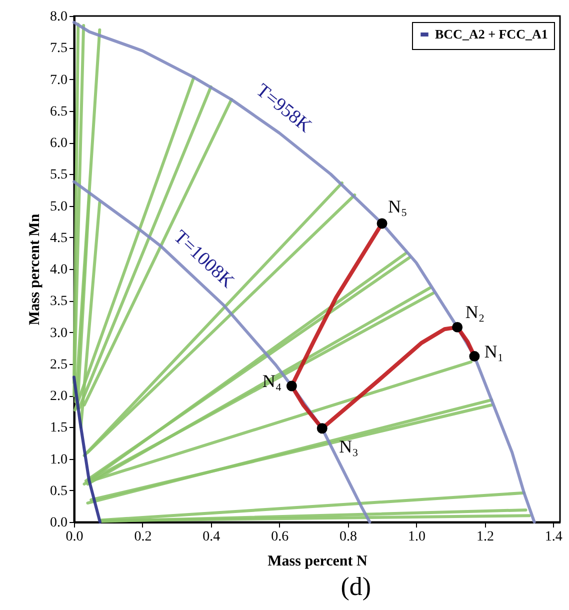  What do you see at coordinates (491, 34) in the screenshot?
I see `legend-label: BCC_A2 + FCC_A1` at bounding box center [491, 34].